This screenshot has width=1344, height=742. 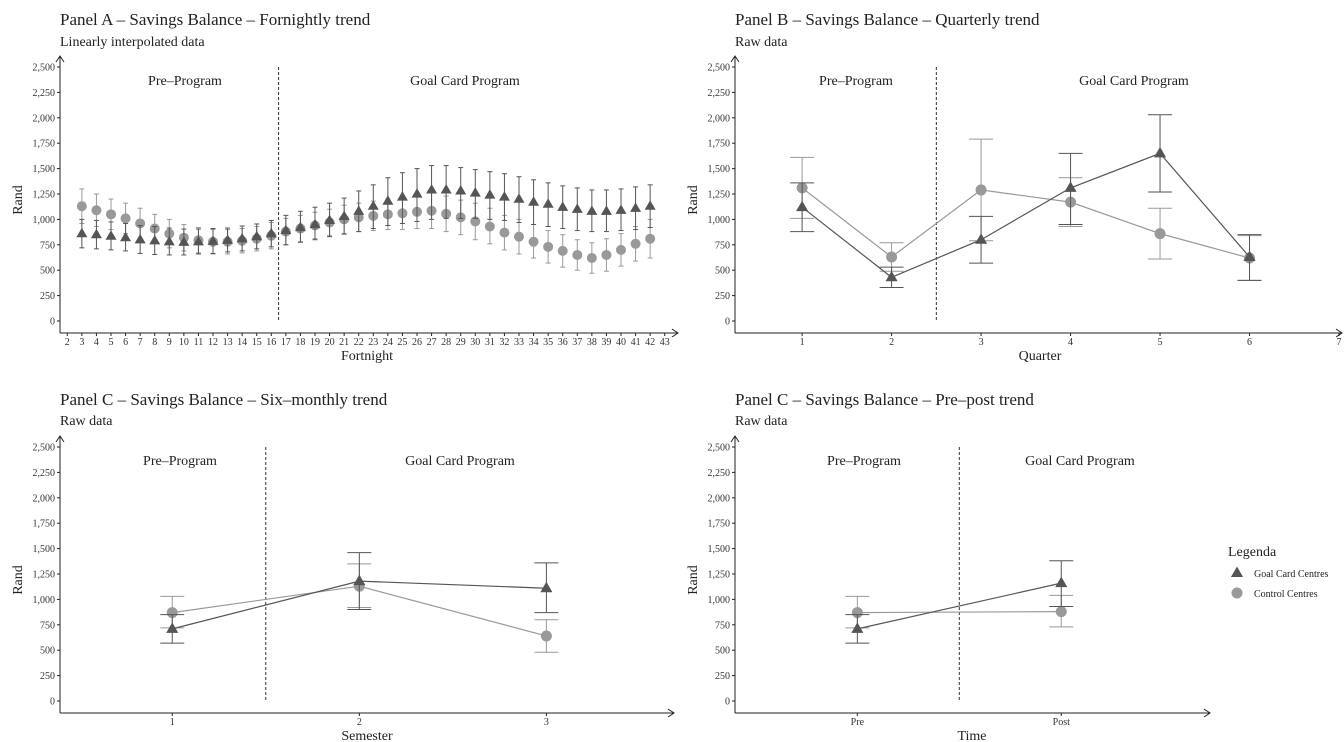 I want to click on x-tick-label: 23, so click(x=373, y=342).